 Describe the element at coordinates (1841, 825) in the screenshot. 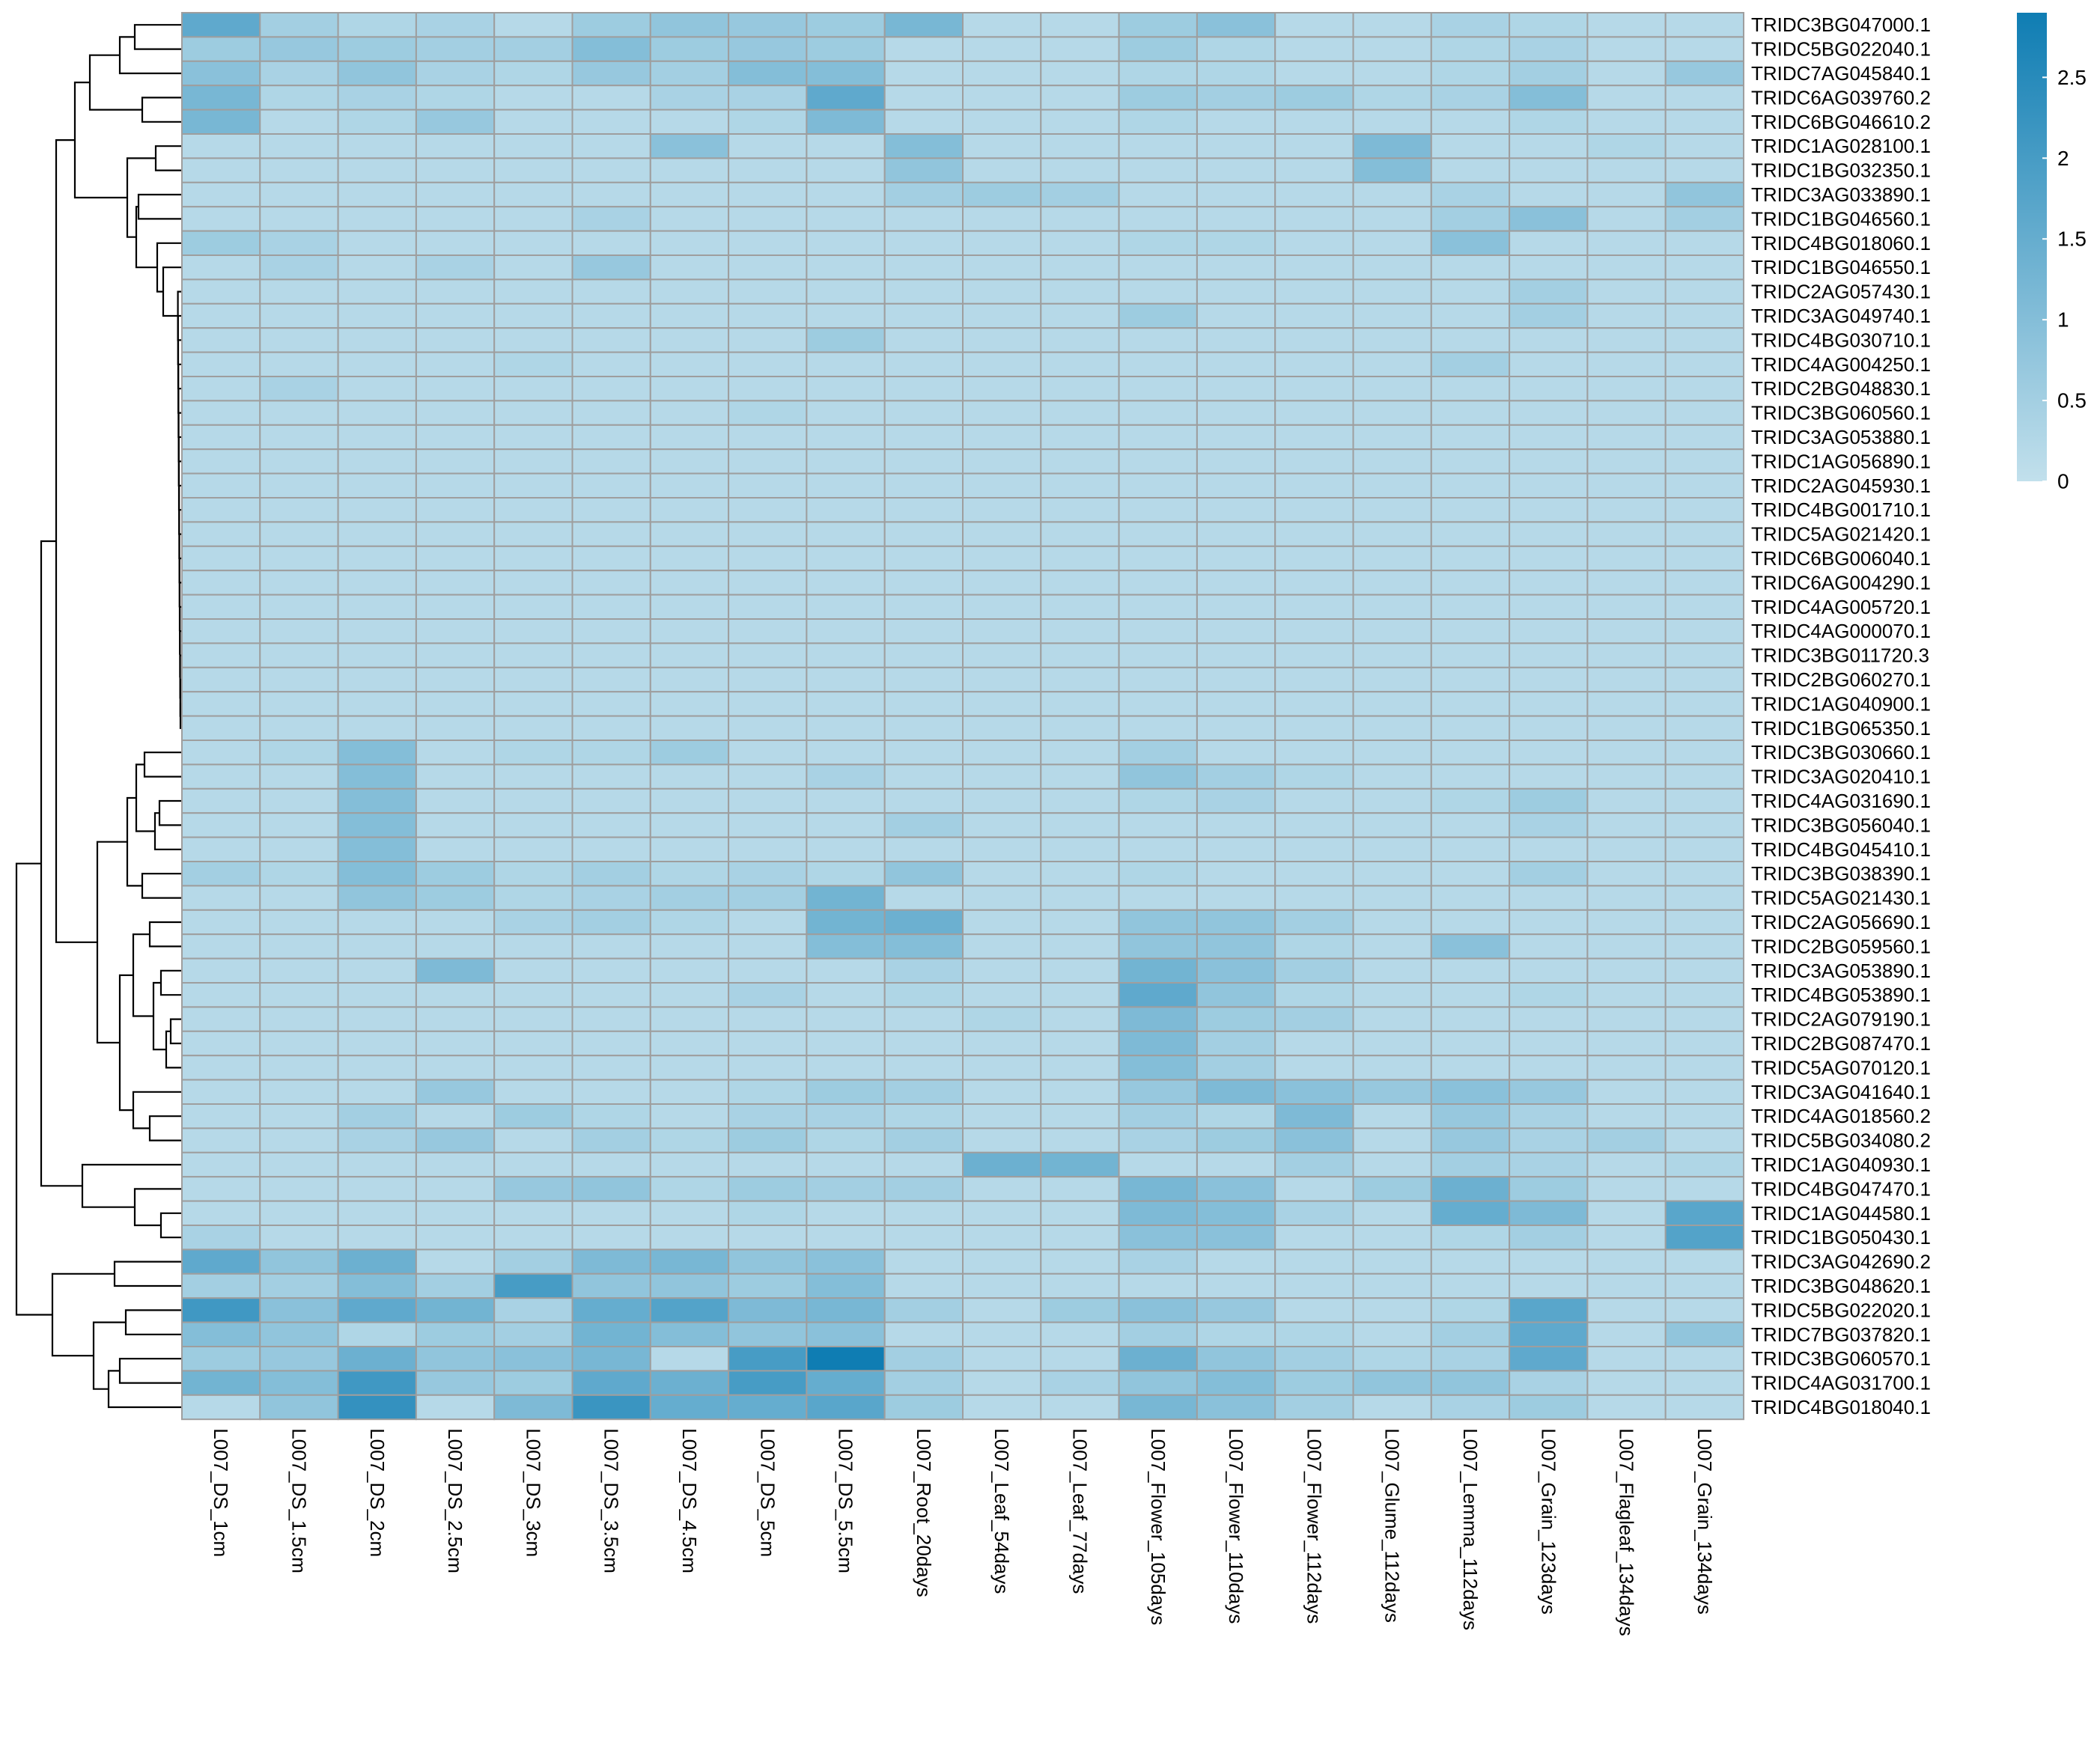

I see `row-label: TRIDC3BG056040.1` at that location.